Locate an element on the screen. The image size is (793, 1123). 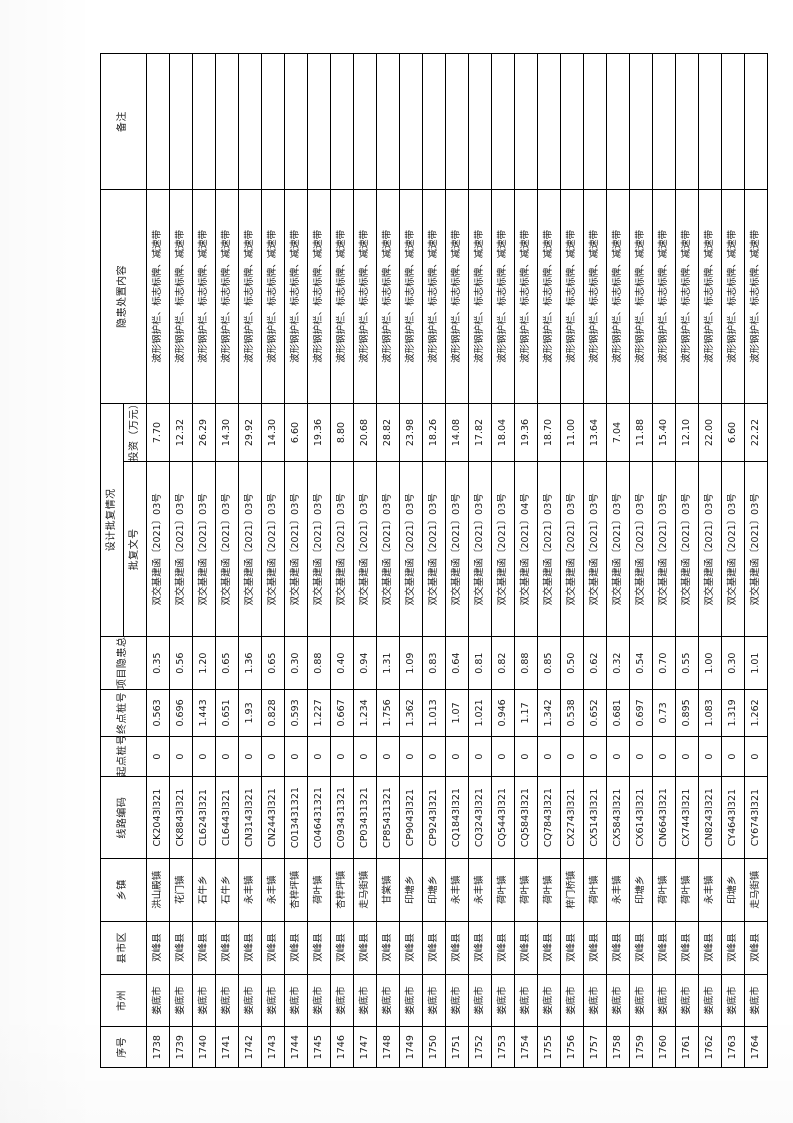
cell-route-code: CQ5843l321 is located at coordinates (526, 817).